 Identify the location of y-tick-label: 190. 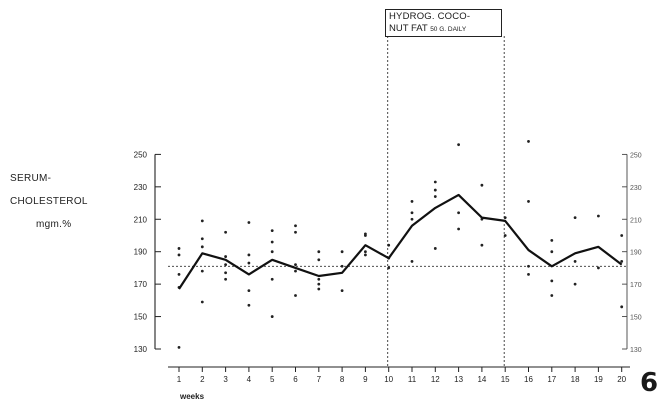
(141, 252).